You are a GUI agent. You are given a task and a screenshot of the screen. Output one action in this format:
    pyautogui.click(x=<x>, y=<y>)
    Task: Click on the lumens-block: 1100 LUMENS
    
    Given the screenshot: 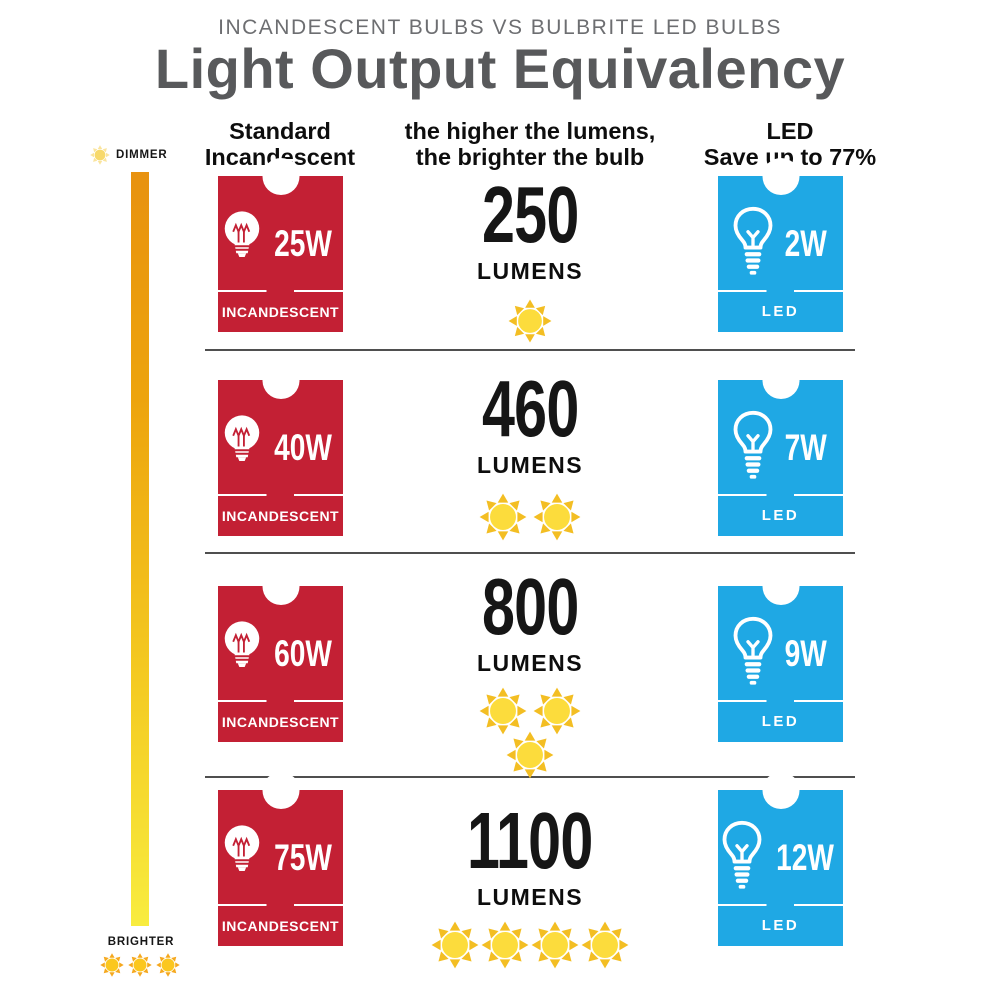 What is the action you would take?
    pyautogui.click(x=530, y=882)
    